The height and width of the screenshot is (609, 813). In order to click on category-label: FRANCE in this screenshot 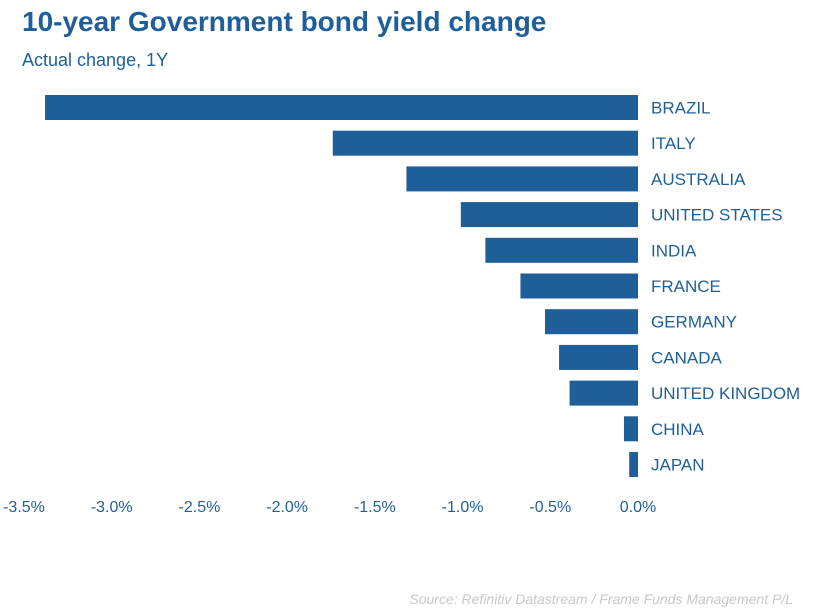, I will do `click(686, 286)`.